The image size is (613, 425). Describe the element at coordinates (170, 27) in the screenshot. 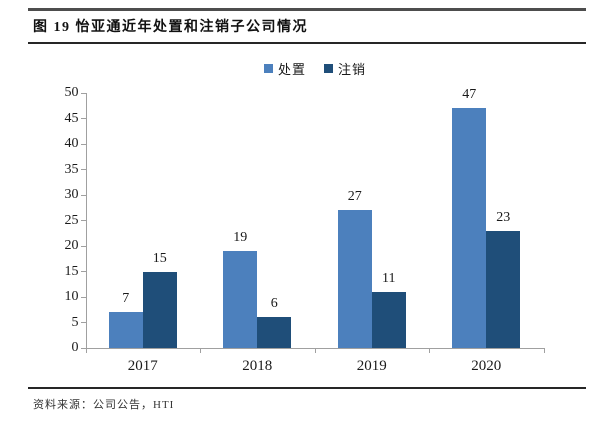

I see `figure-title: 图 19 怡亚通近年处置和注销子公司情况` at that location.